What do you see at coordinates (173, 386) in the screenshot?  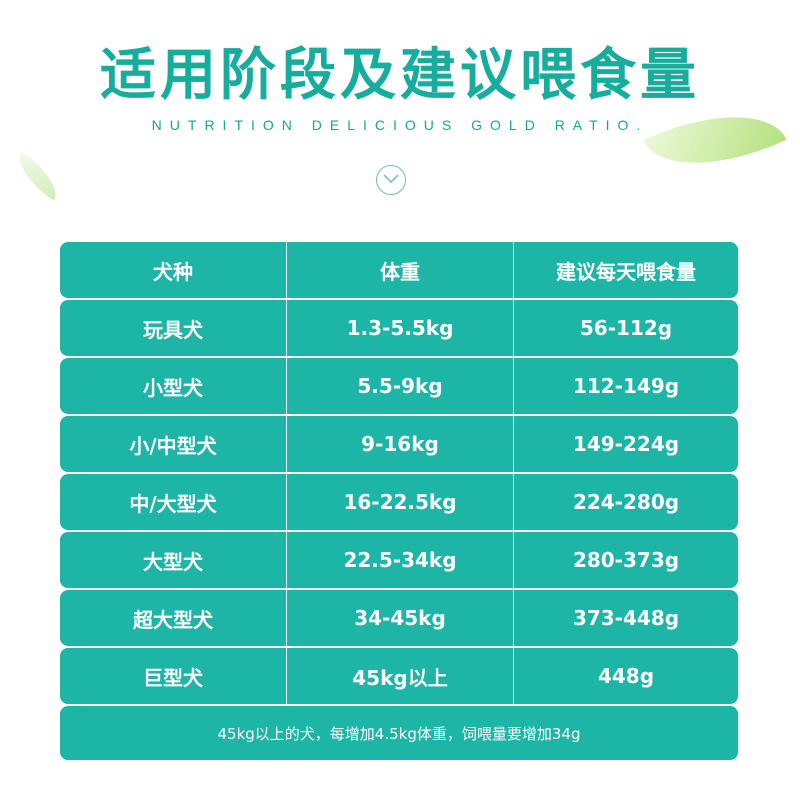 I see `table-cell: 小型犬` at bounding box center [173, 386].